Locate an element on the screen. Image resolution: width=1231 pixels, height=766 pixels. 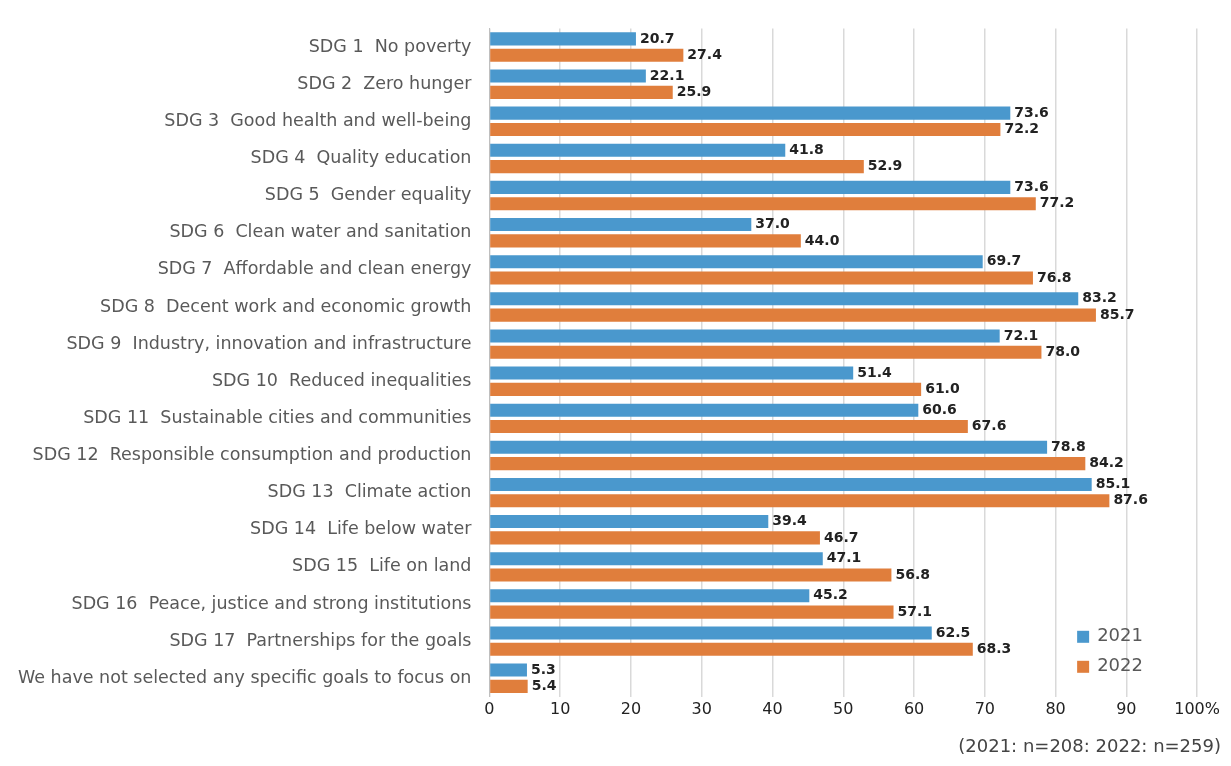
y-tick-label: SDG 4 Quality education is located at coordinates (361, 156).